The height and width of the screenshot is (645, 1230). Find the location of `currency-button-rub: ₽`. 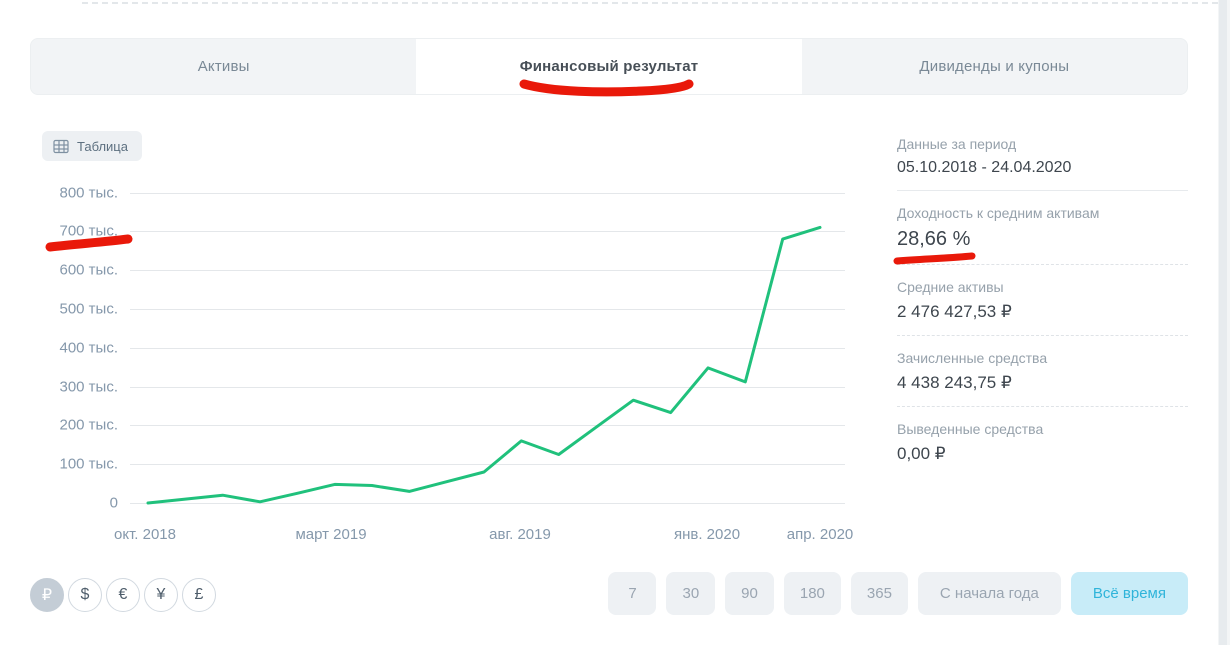

currency-button-rub: ₽ is located at coordinates (47, 595).